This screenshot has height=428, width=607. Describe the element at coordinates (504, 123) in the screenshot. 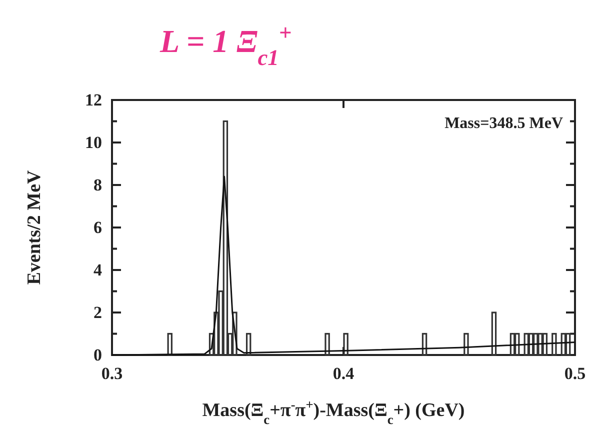

I see `annotation: Mass=348.5 MeV` at that location.